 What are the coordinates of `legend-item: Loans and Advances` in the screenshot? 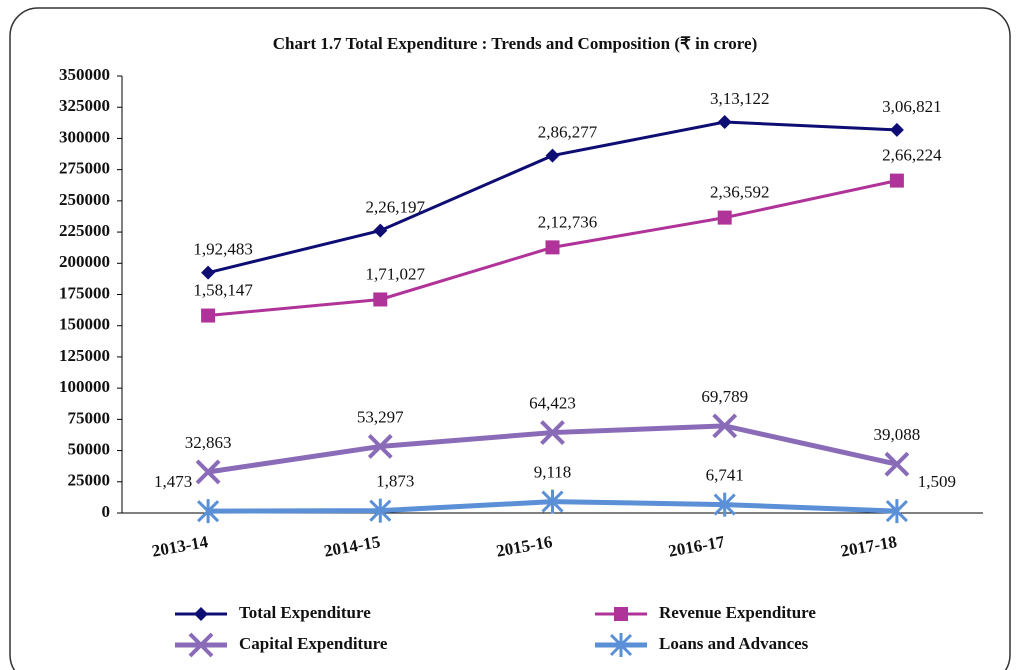 It's located at (702, 645).